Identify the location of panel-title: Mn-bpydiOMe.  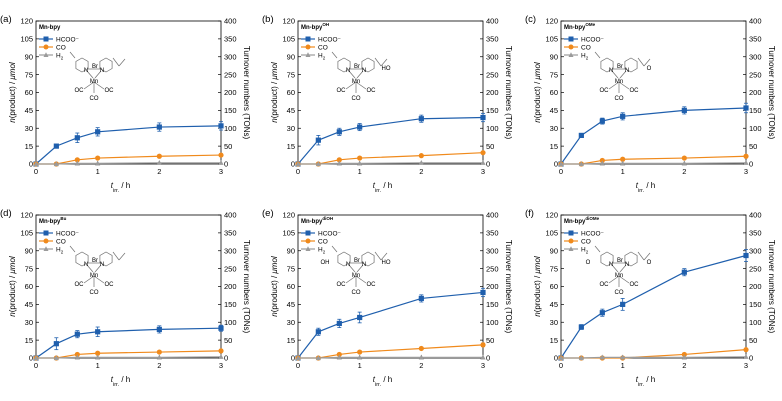
(582, 220).